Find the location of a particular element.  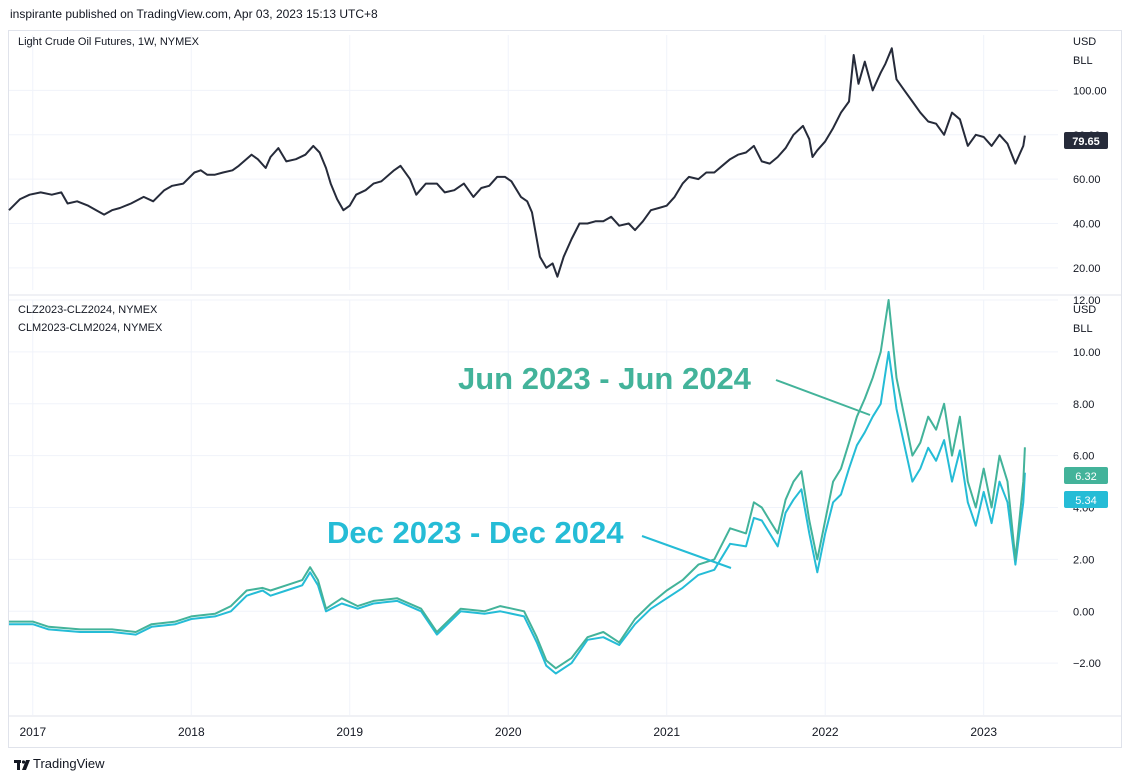

dec-annotation-arrow is located at coordinates (686, 552).